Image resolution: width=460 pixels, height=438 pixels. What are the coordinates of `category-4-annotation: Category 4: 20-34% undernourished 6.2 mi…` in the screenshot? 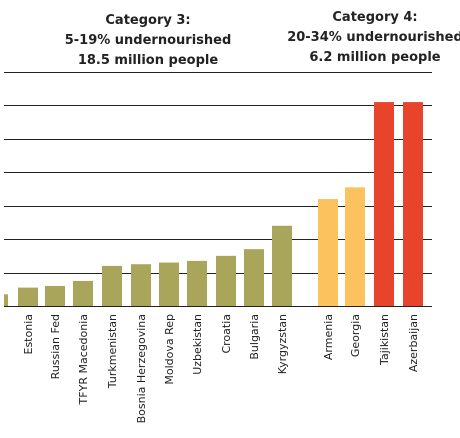 It's located at (373, 37).